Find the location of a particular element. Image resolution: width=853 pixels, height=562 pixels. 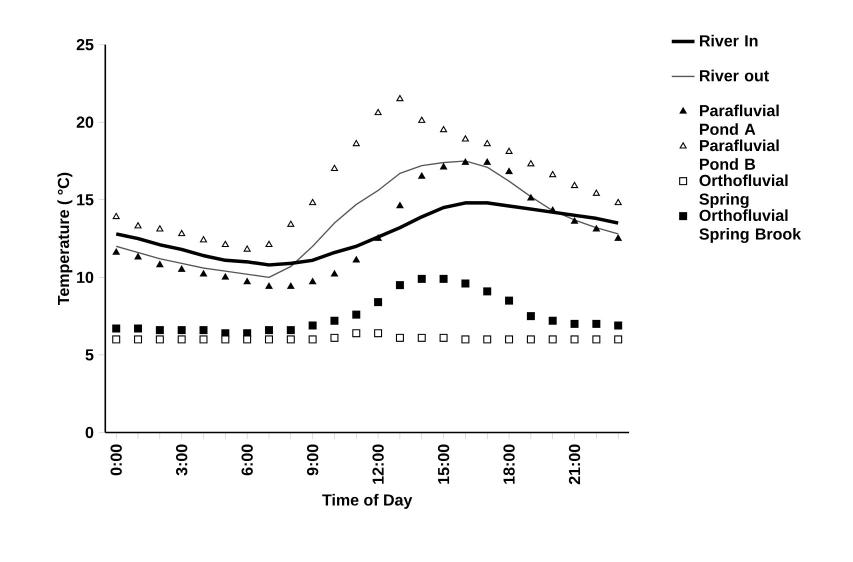

legend-label: Orthofluvial Spring Brook is located at coordinates (750, 226).